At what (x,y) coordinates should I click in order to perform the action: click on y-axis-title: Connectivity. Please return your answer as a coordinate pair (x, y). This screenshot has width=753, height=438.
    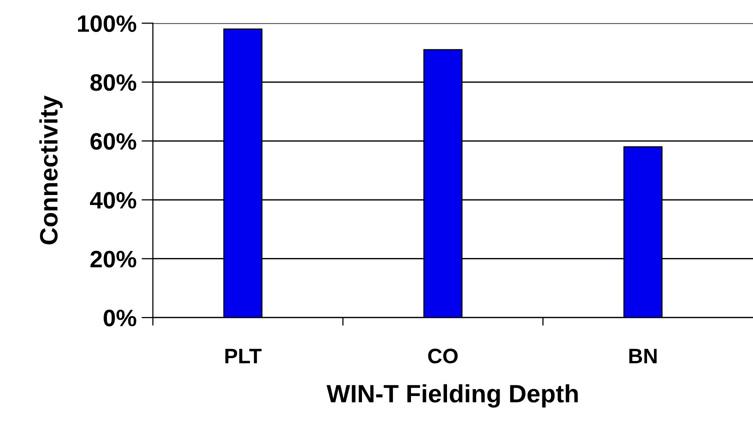
    Looking at the image, I should click on (51, 170).